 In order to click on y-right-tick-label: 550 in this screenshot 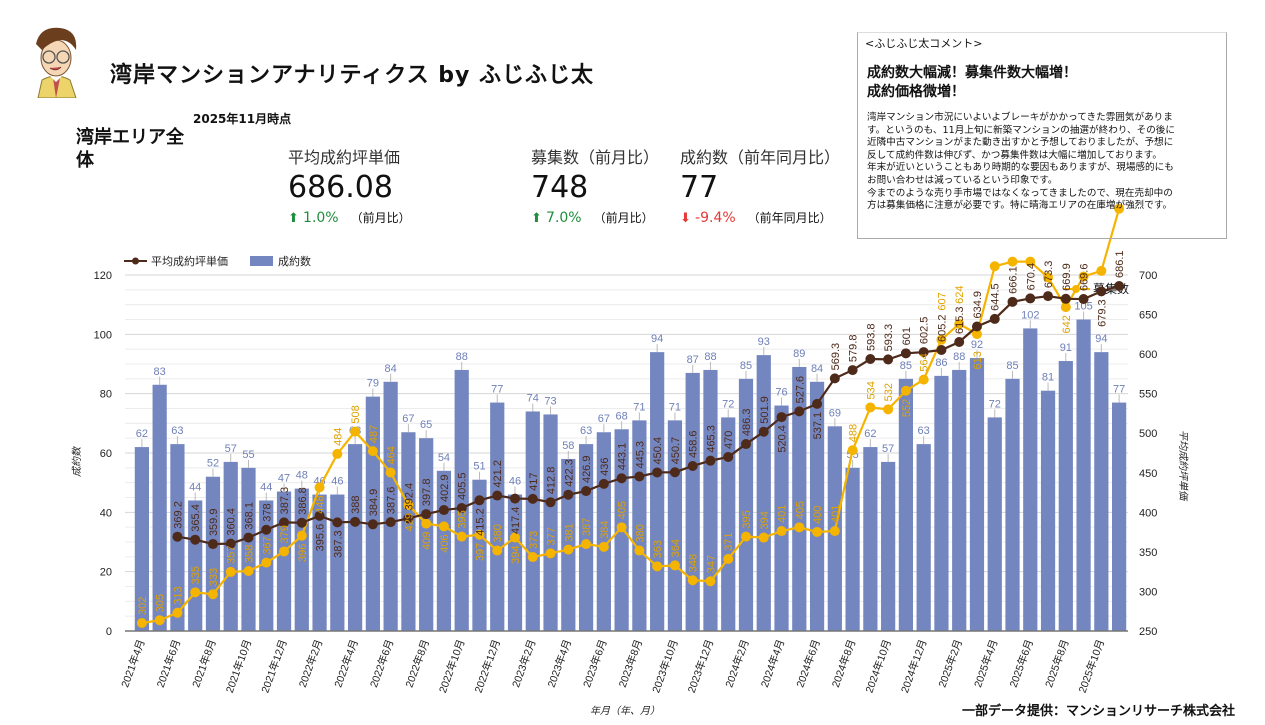, I will do `click(1148, 395)`.